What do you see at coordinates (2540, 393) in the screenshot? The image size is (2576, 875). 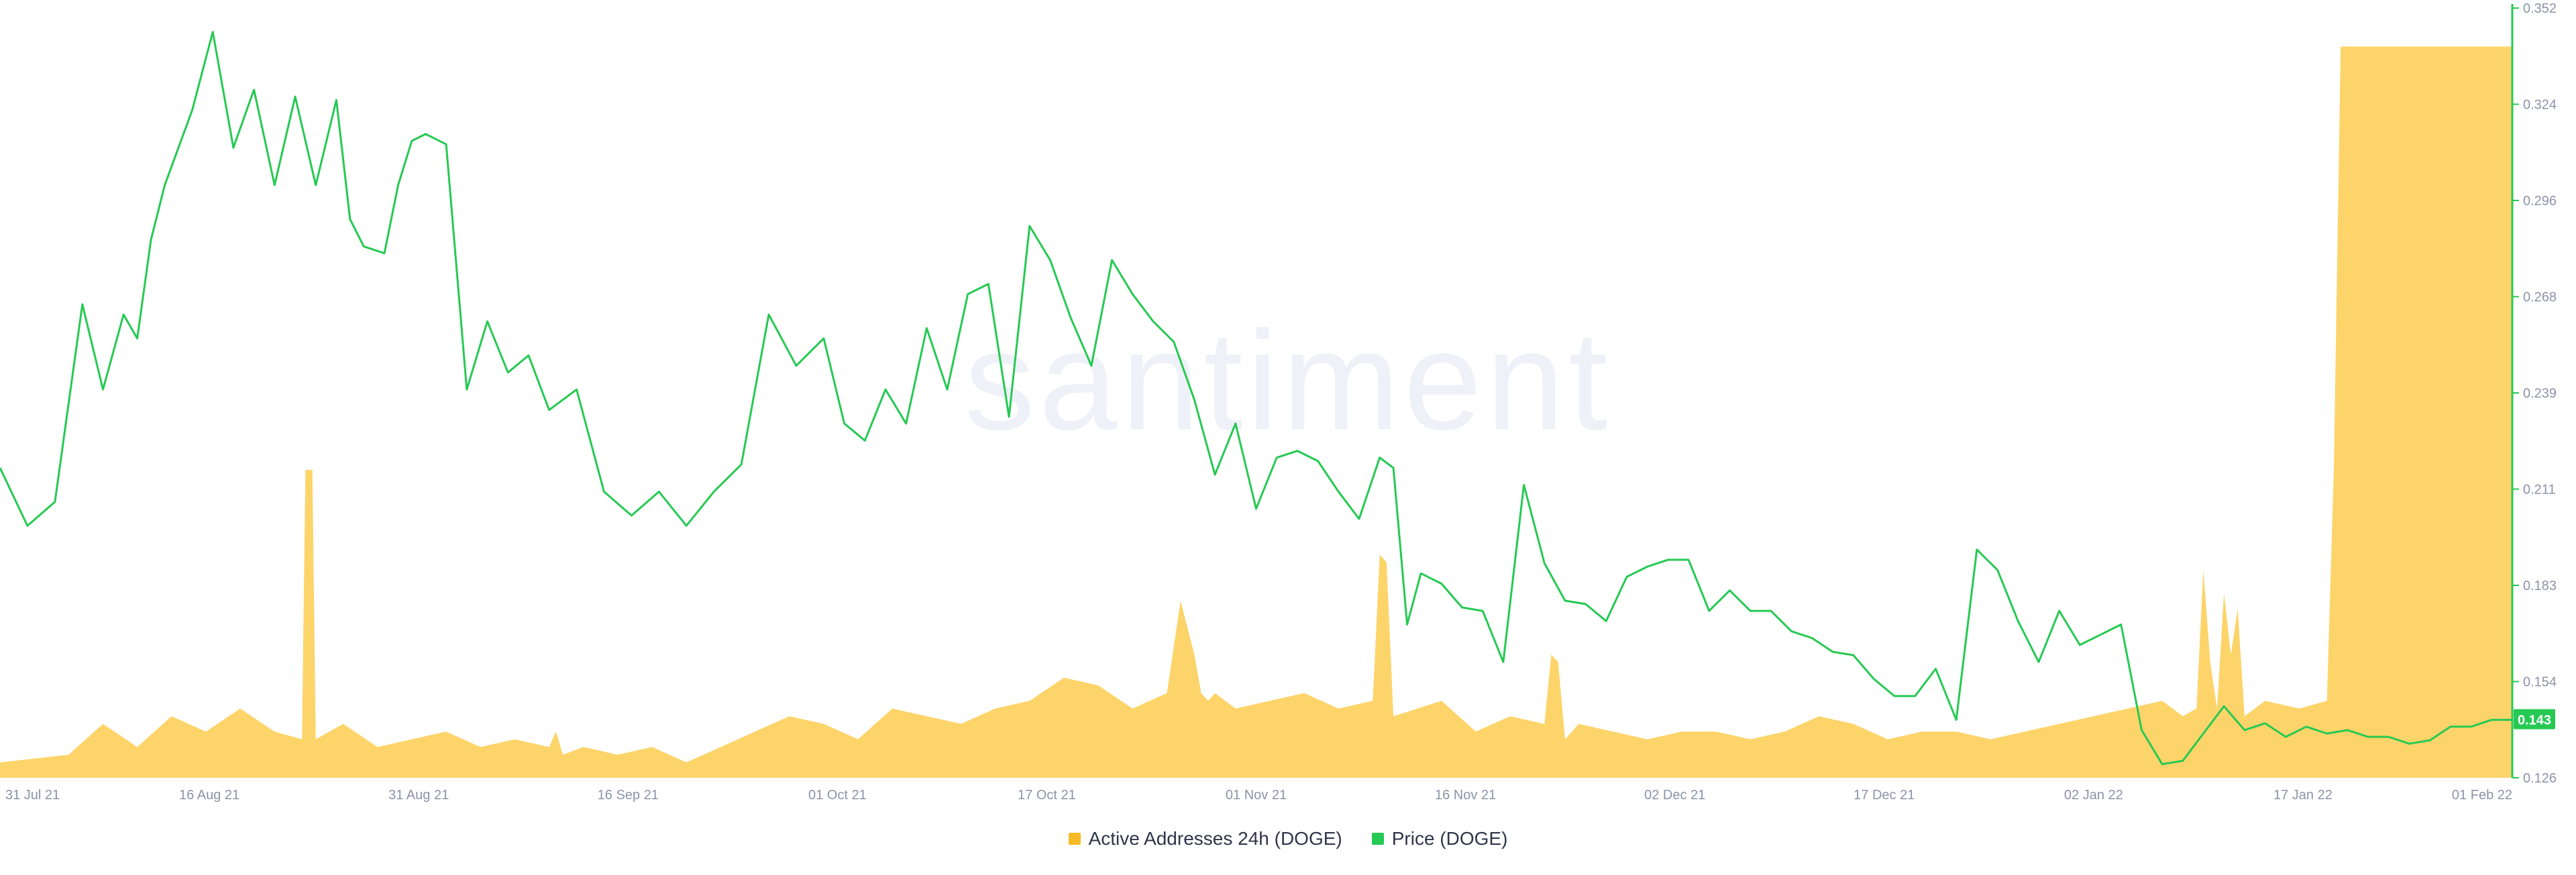 I see `y-tick-label: 0.239` at bounding box center [2540, 393].